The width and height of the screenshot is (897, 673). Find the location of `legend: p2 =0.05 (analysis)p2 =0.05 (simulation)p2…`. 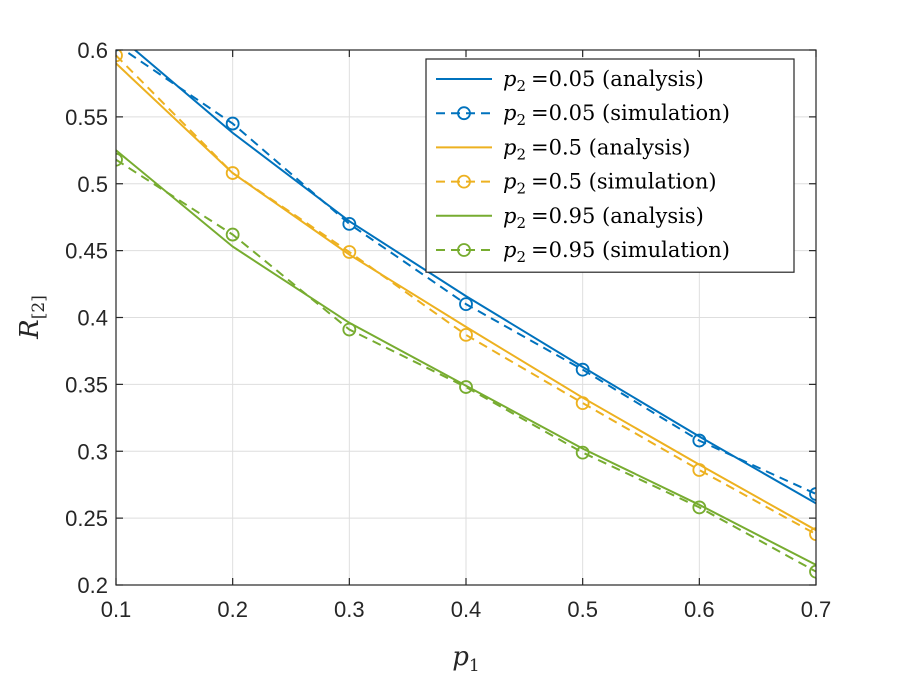

legend: p2 =0.05 (analysis)p2 =0.05 (simulation)p2… is located at coordinates (610, 165).